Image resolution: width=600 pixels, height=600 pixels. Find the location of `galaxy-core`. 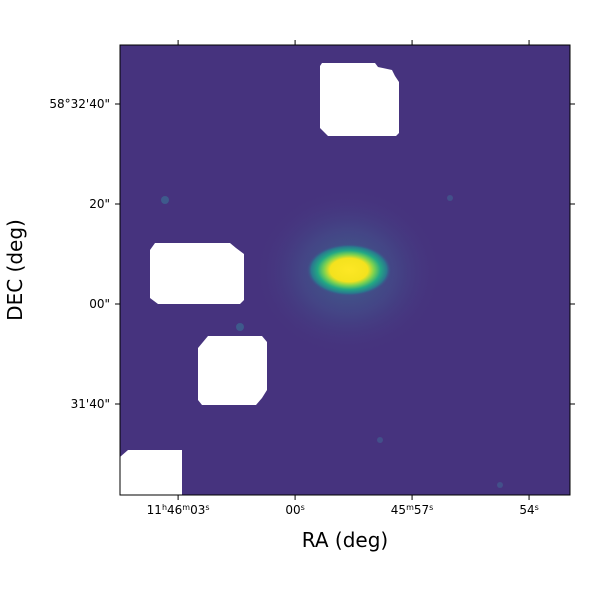

galaxy-core is located at coordinates (349, 270).